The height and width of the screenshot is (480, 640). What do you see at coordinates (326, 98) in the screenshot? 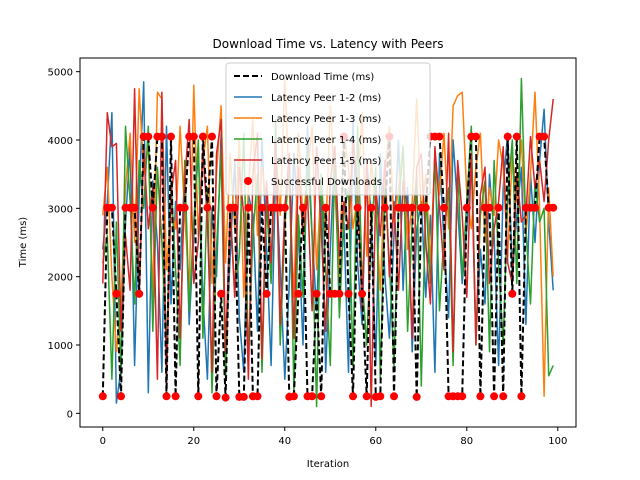
I see `legend-latency-peer-1-2: Latency Peer 1-2 (ms)` at bounding box center [326, 98].